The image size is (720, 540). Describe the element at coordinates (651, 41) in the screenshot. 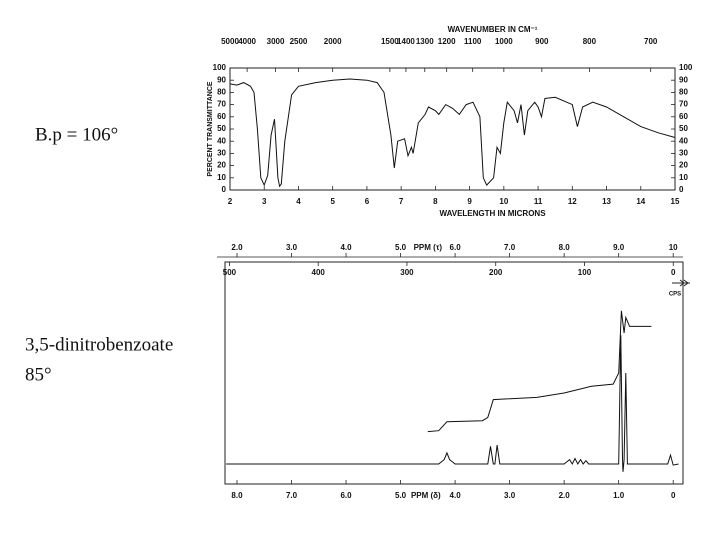

I see `tick-label: 700` at that location.